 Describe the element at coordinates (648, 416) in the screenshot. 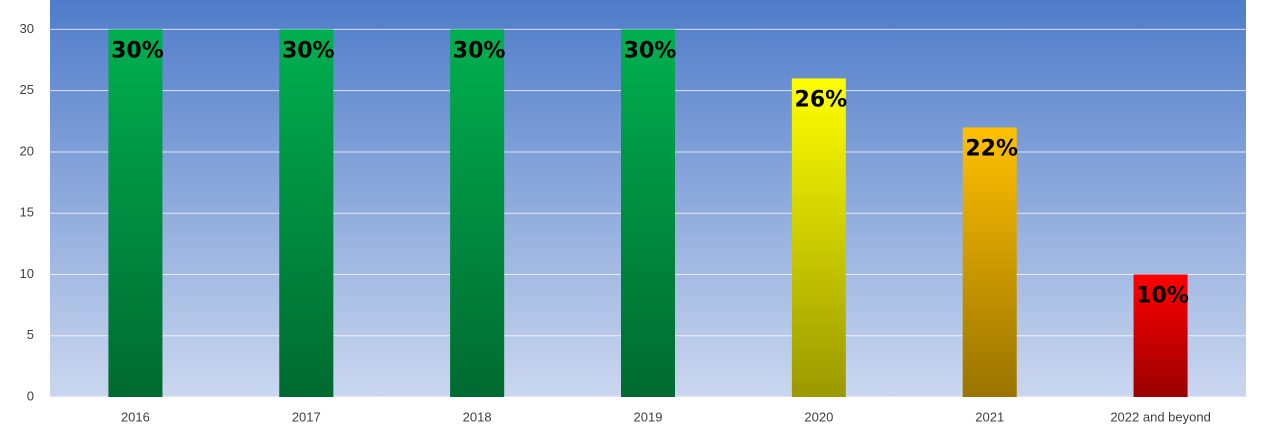

I see `x-tick-label: 2019` at that location.